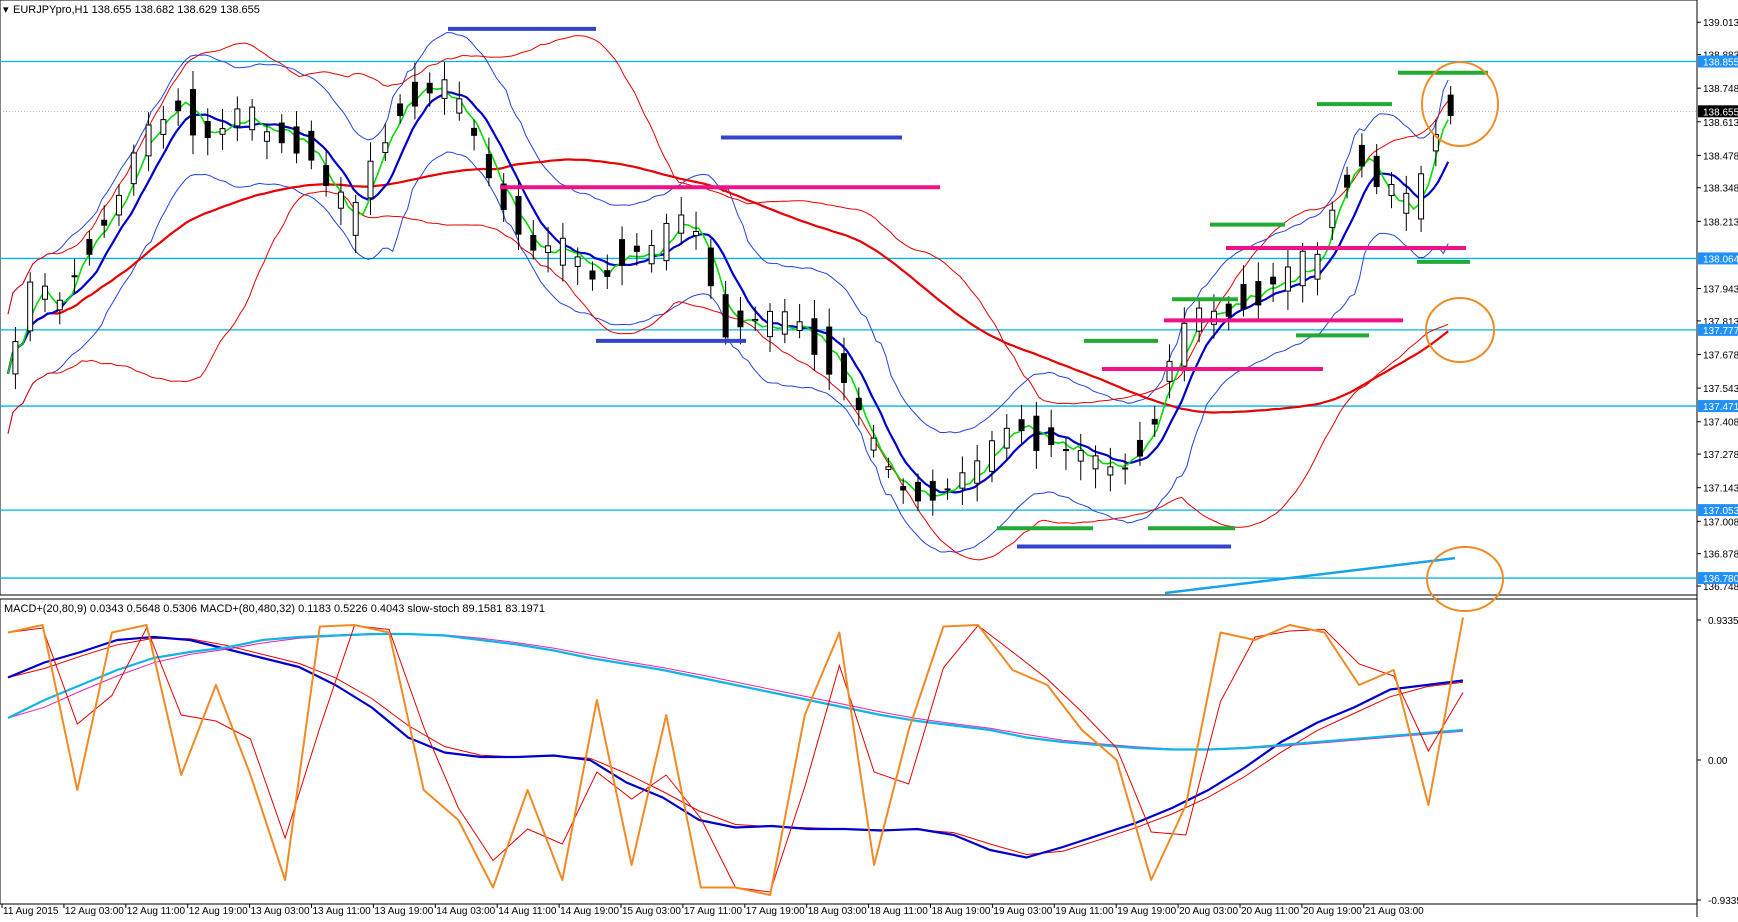  I want to click on level-label: 138.855, so click(1720, 63).